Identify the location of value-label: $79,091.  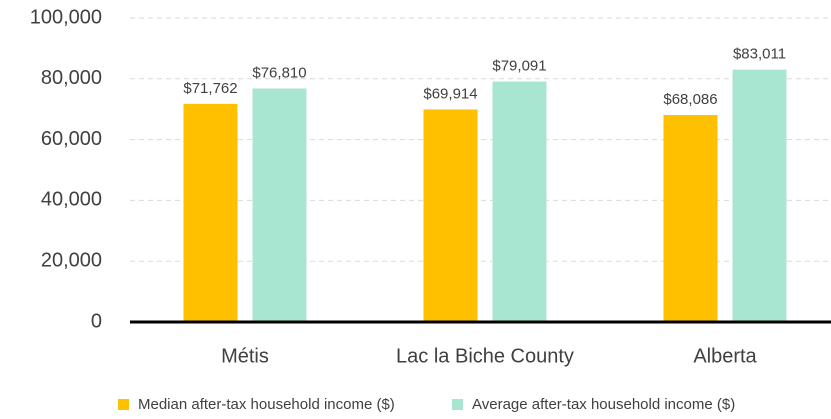
(519, 66).